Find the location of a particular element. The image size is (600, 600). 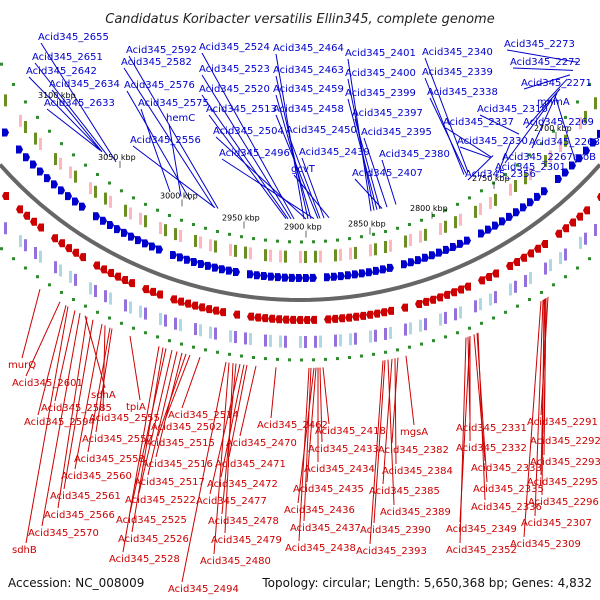

reverse-gene-label: Acid345_2435 is located at coordinates (328, 489).